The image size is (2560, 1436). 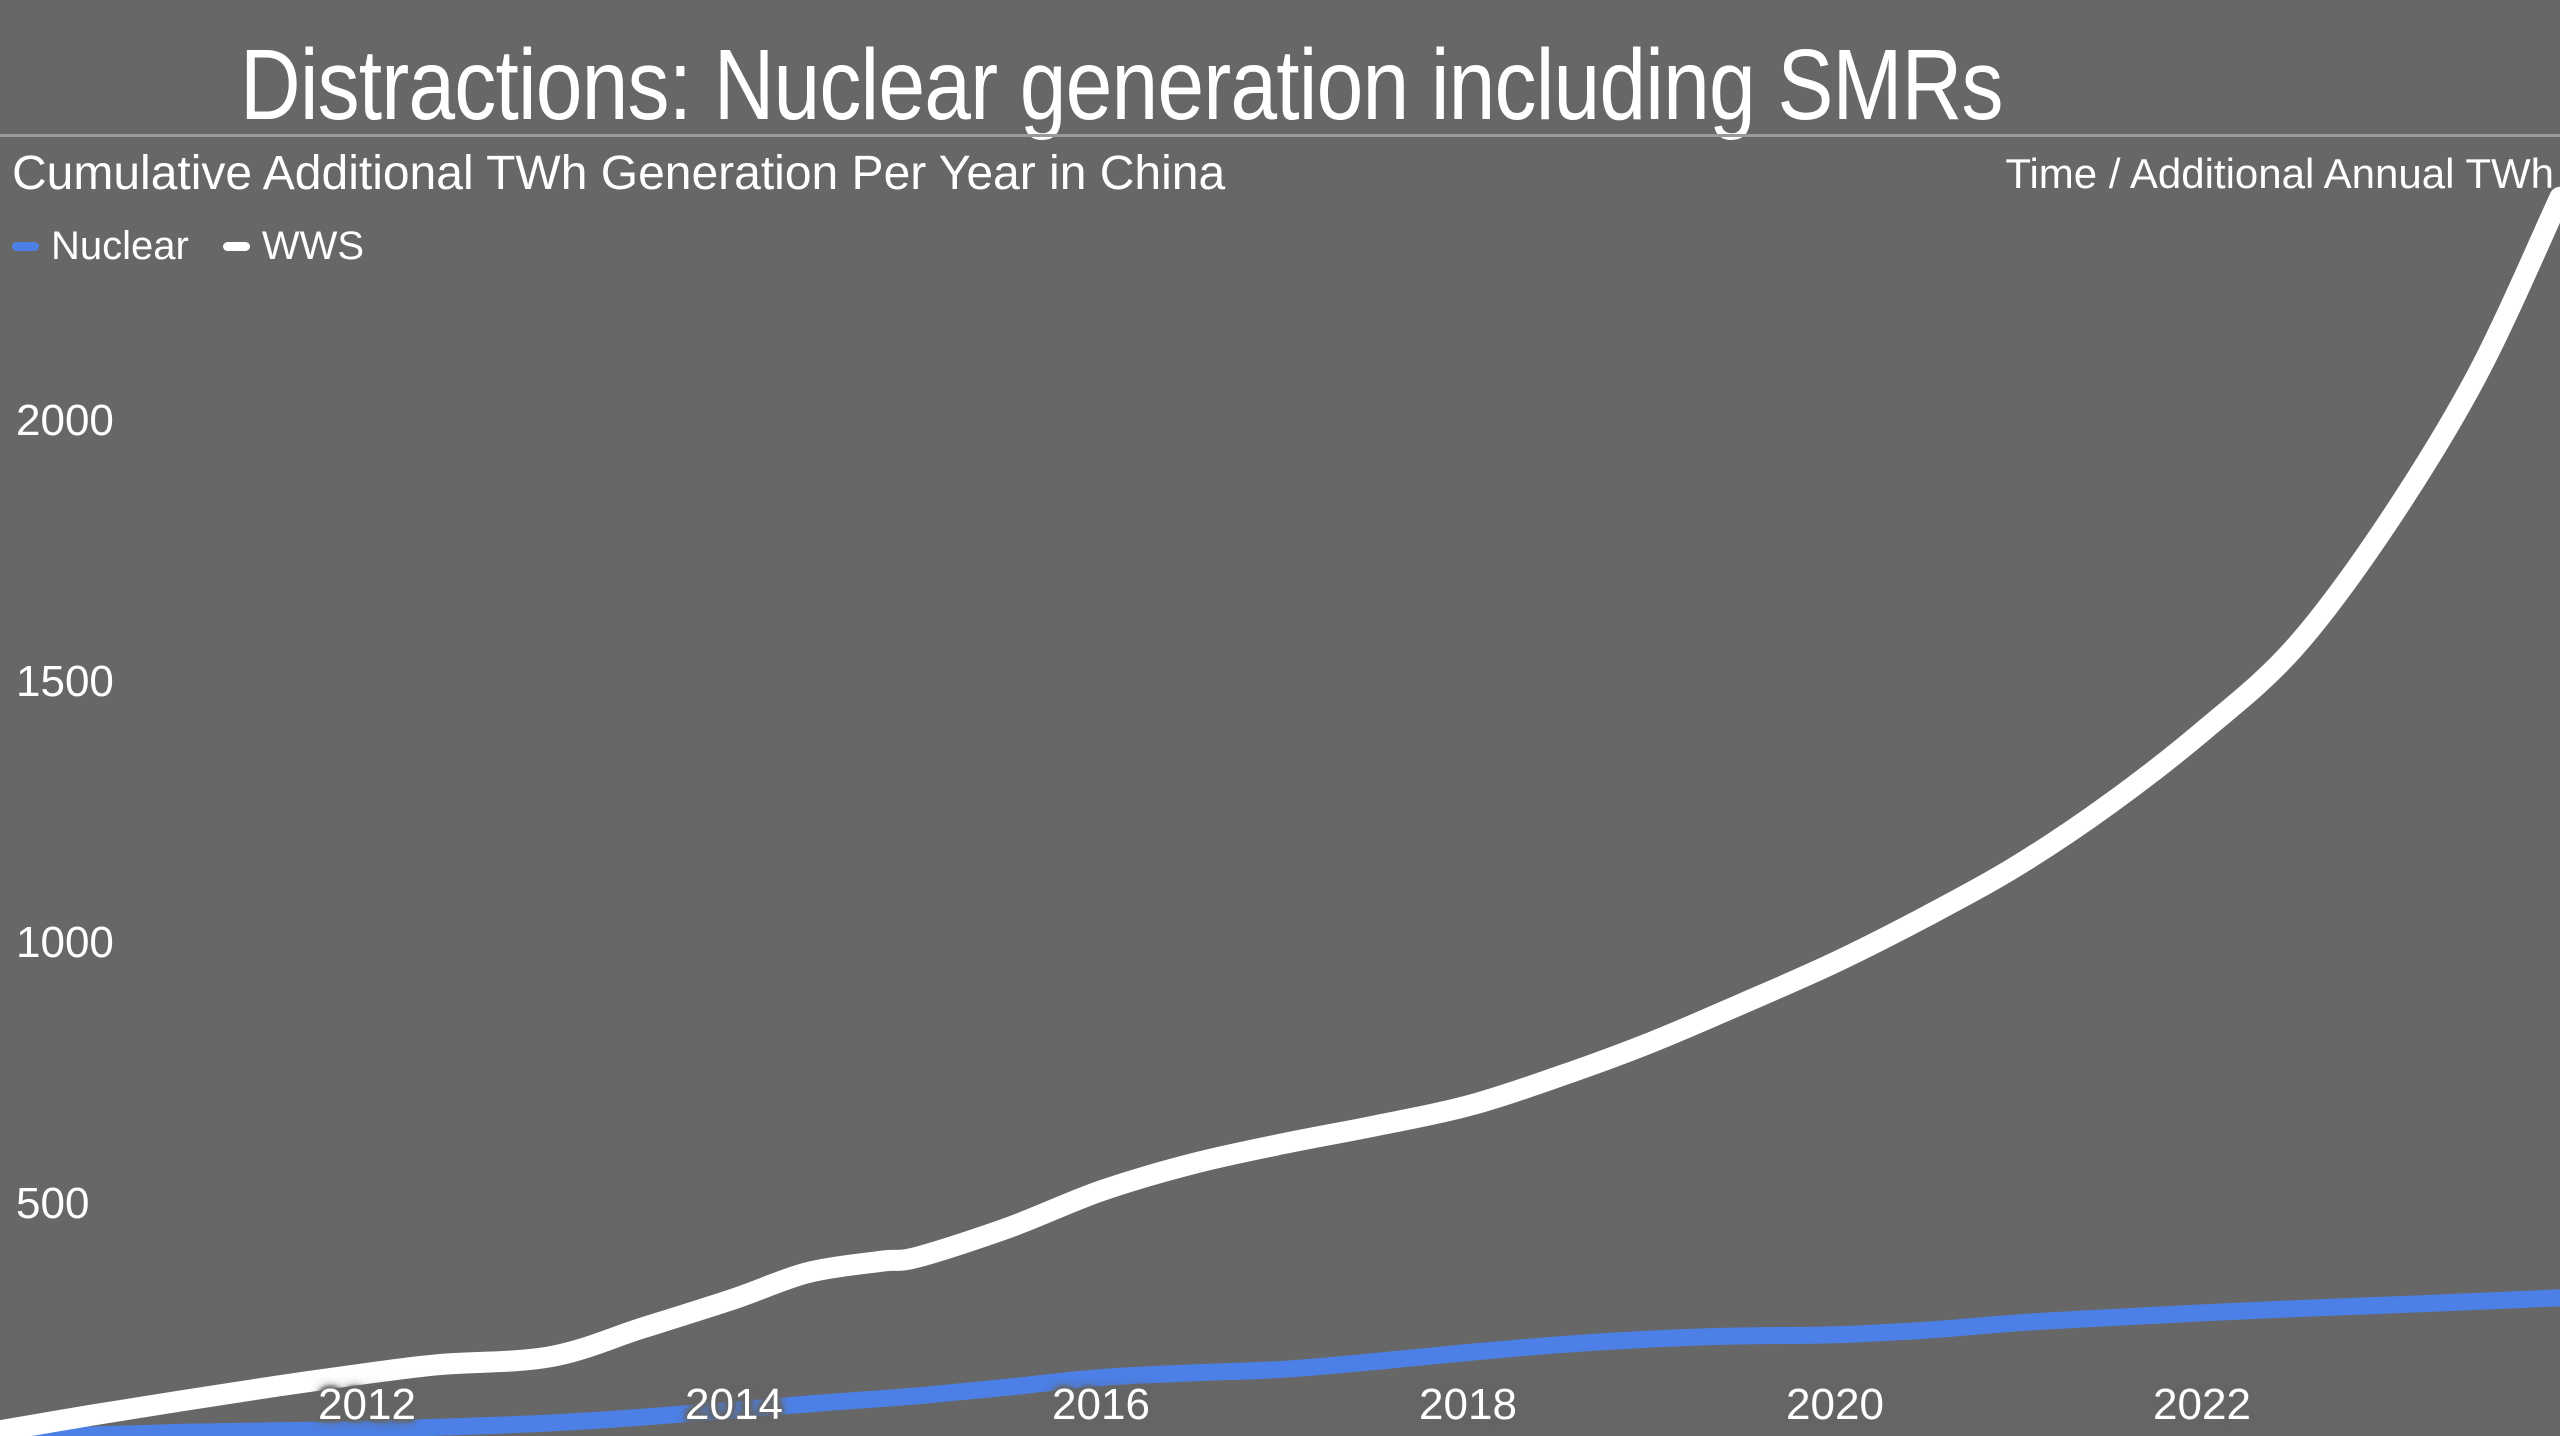 I want to click on x-tick-2020: 2020, so click(x=1835, y=1404).